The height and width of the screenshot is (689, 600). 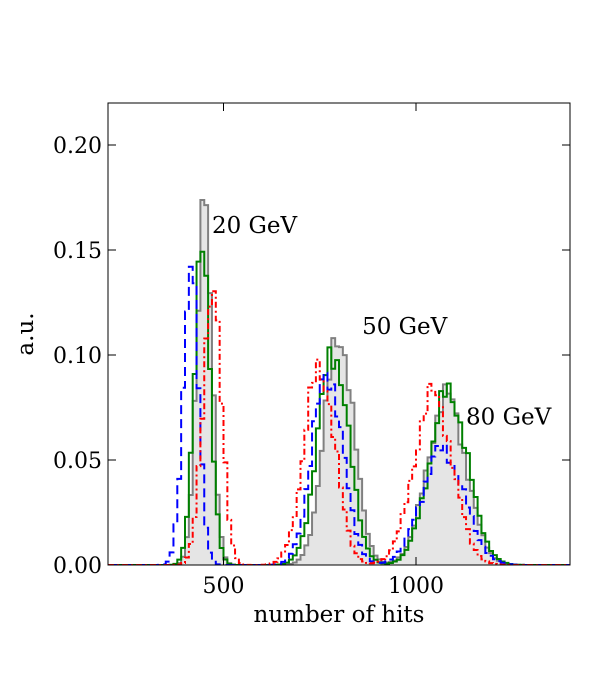 I want to click on x-axis-title: number of hits, so click(x=339, y=615).